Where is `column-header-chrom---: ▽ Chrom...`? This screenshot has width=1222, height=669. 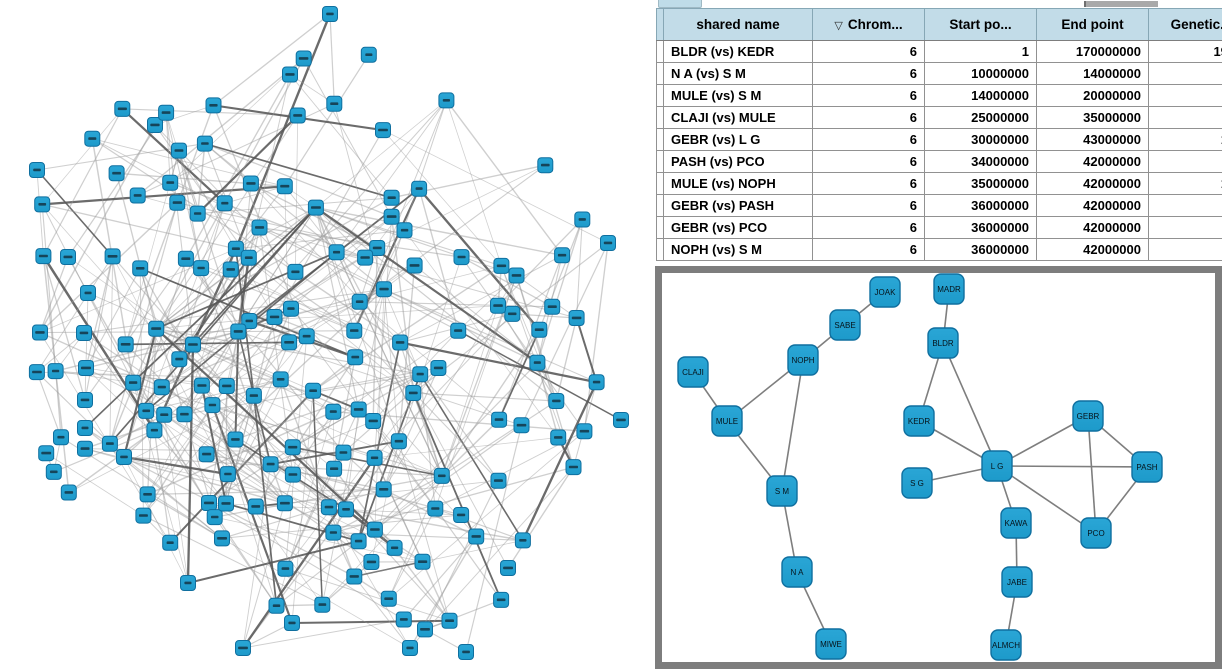
column-header-chrom---: ▽ Chrom... is located at coordinates (868, 24).